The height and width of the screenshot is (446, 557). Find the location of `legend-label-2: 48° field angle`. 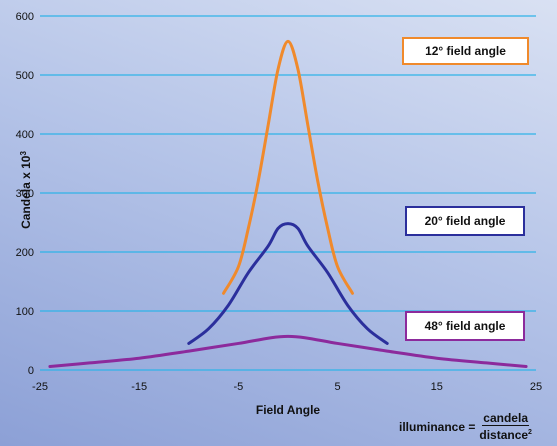

legend-label-2: 48° field angle is located at coordinates (465, 326).